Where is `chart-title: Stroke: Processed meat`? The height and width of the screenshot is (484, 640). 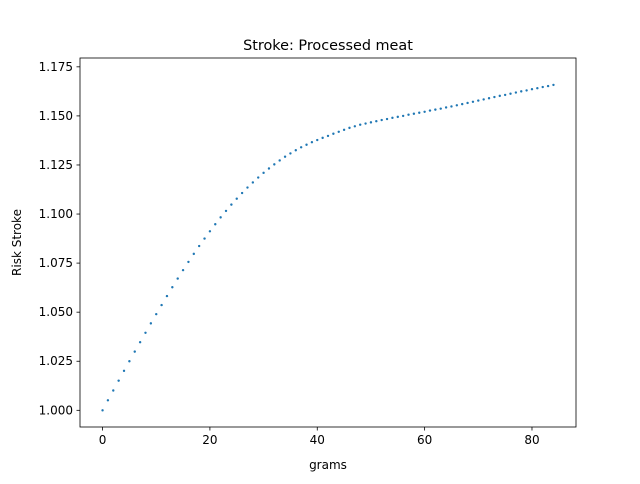 chart-title: Stroke: Processed meat is located at coordinates (328, 46).